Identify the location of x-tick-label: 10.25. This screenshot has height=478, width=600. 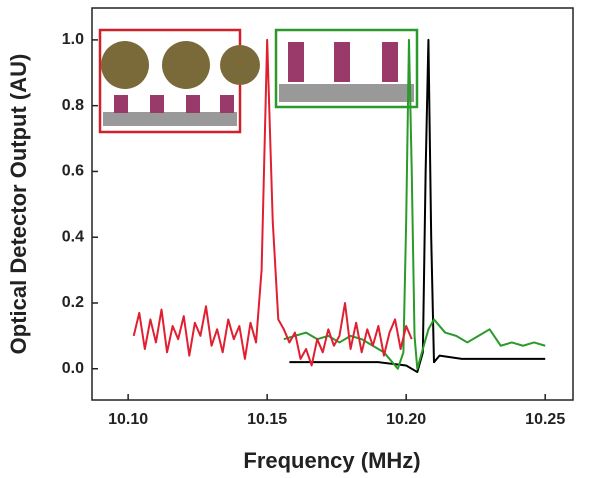
(545, 419).